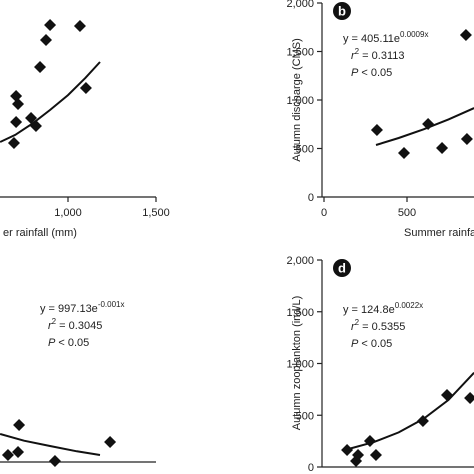  Describe the element at coordinates (369, 310) in the screenshot. I see `annotation-part: y = 124.8e` at that location.